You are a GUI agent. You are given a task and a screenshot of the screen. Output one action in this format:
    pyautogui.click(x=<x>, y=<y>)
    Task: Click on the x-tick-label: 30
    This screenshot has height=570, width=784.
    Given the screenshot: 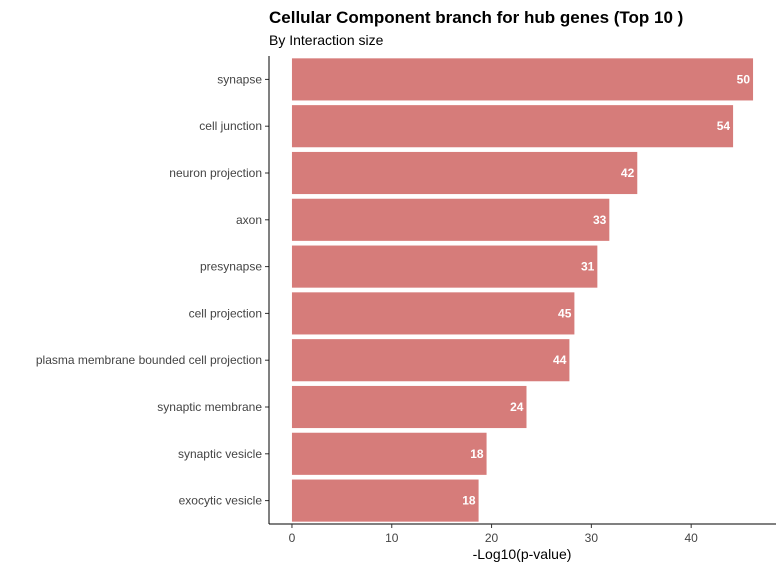 What is the action you would take?
    pyautogui.click(x=592, y=538)
    